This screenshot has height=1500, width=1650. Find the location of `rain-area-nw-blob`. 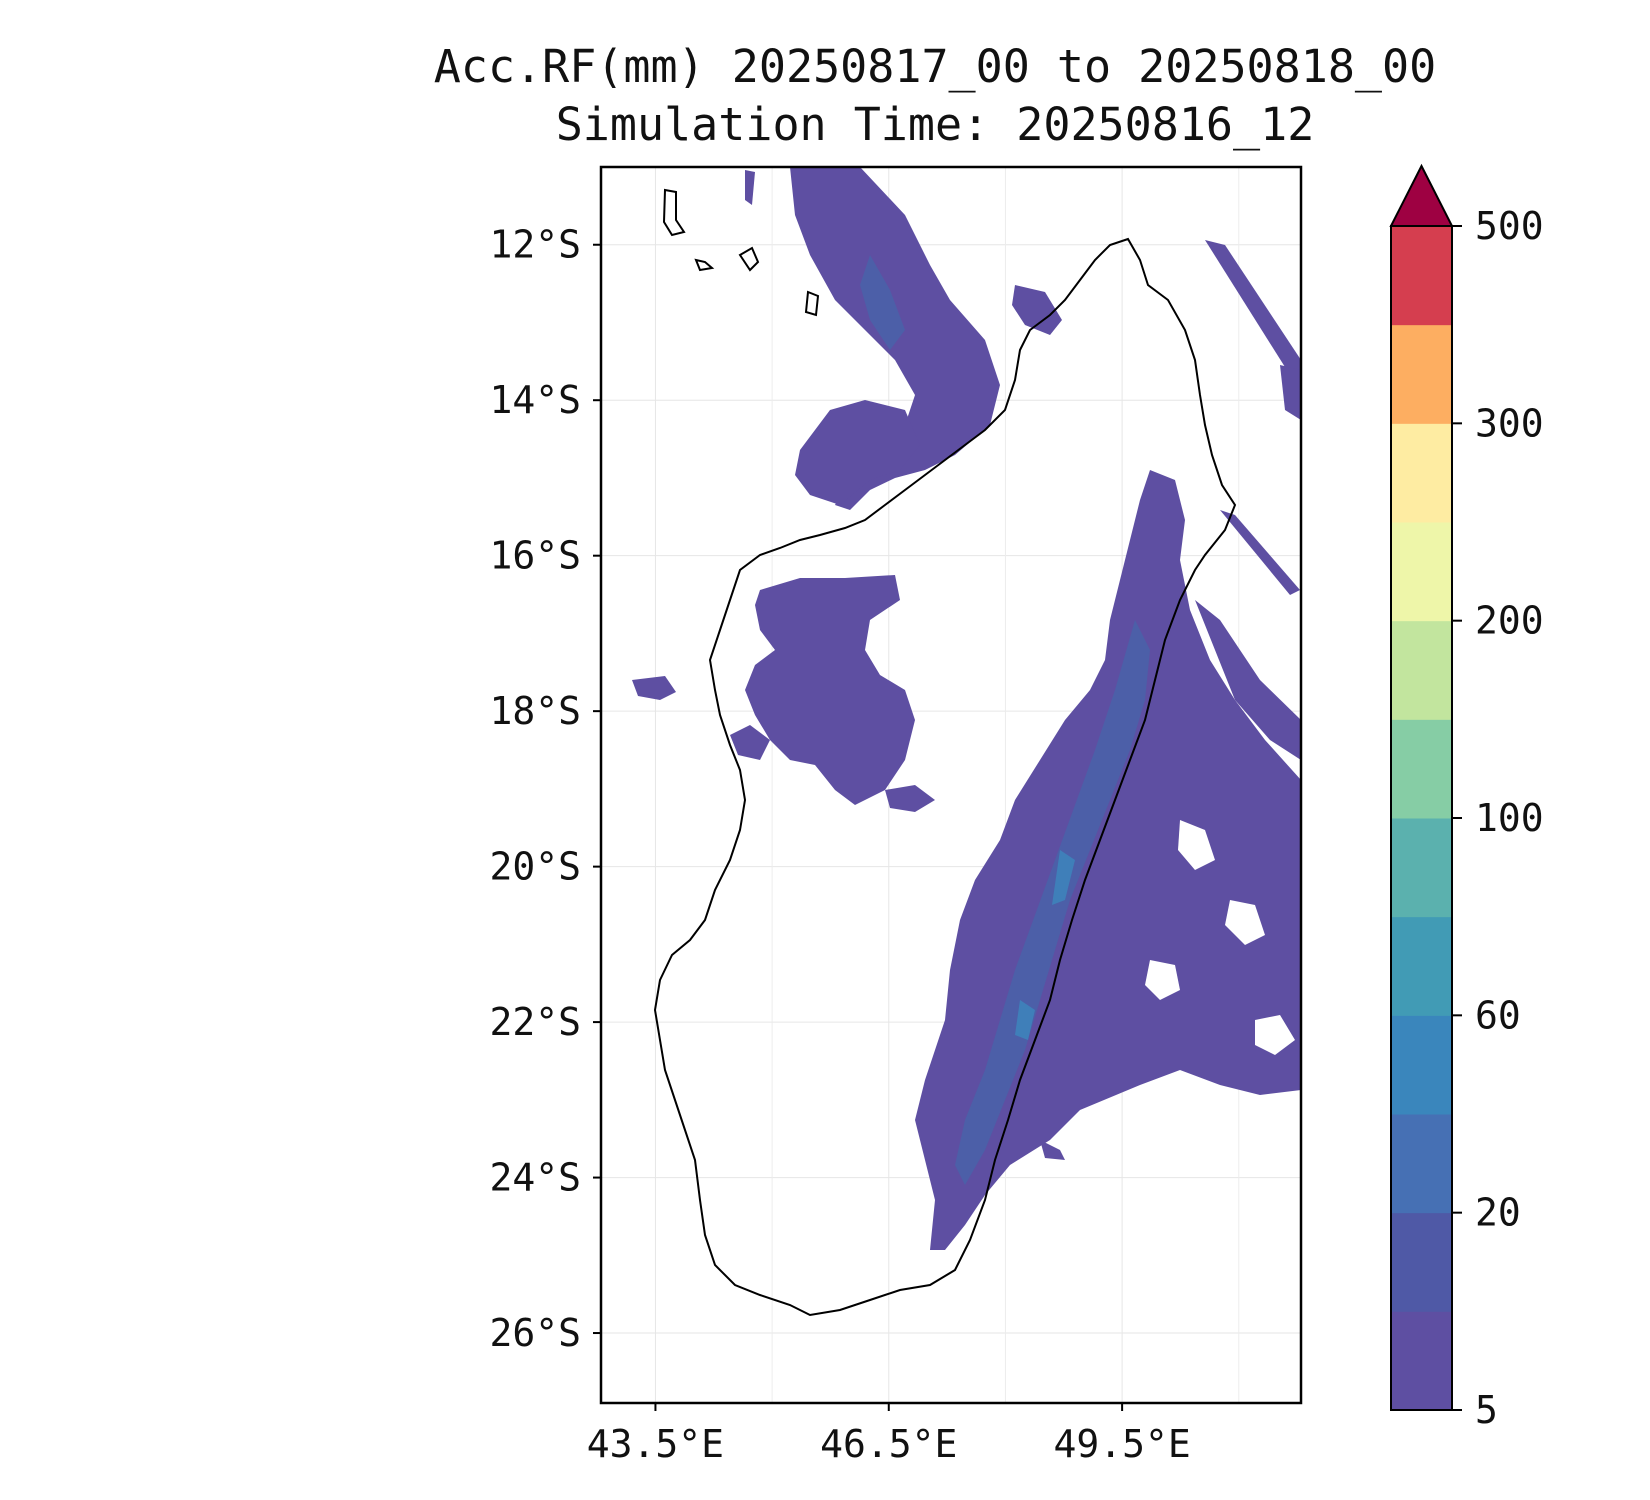

rain-area-nw-blob is located at coordinates (857, 452).